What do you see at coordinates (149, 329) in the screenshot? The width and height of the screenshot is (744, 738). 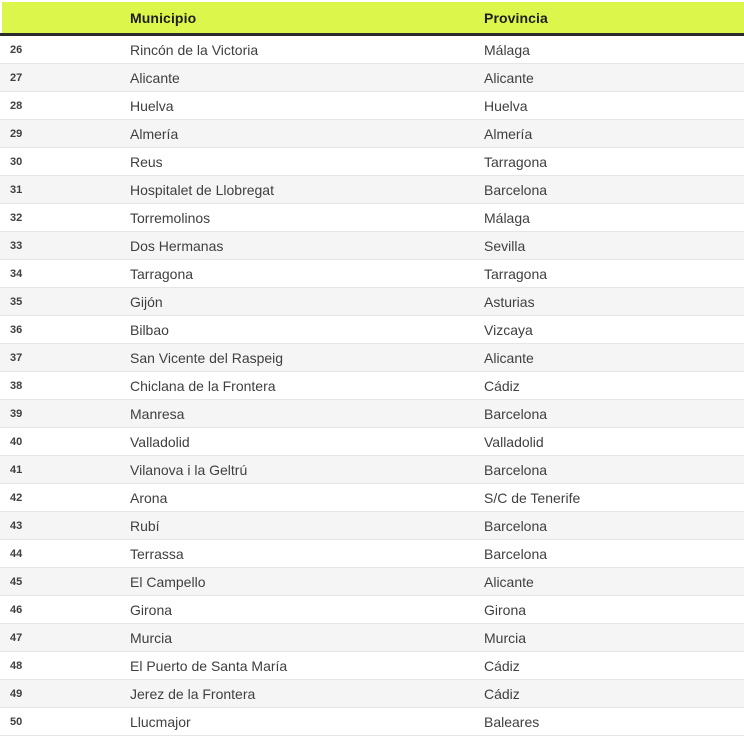 I see `municipio-cell: Bilbao` at bounding box center [149, 329].